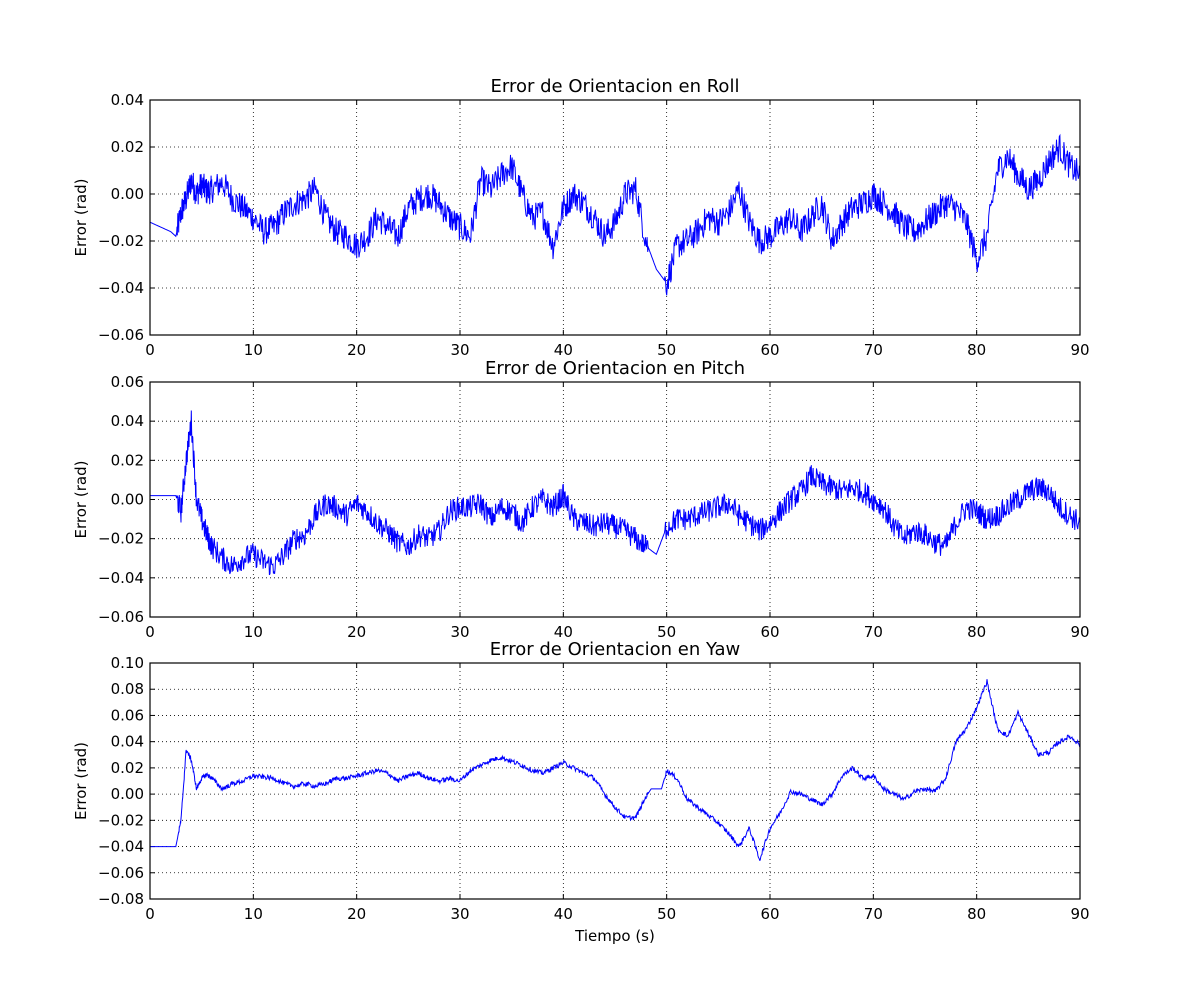  What do you see at coordinates (127, 689) in the screenshot?
I see `y-tick-label: 0.08` at bounding box center [127, 689].